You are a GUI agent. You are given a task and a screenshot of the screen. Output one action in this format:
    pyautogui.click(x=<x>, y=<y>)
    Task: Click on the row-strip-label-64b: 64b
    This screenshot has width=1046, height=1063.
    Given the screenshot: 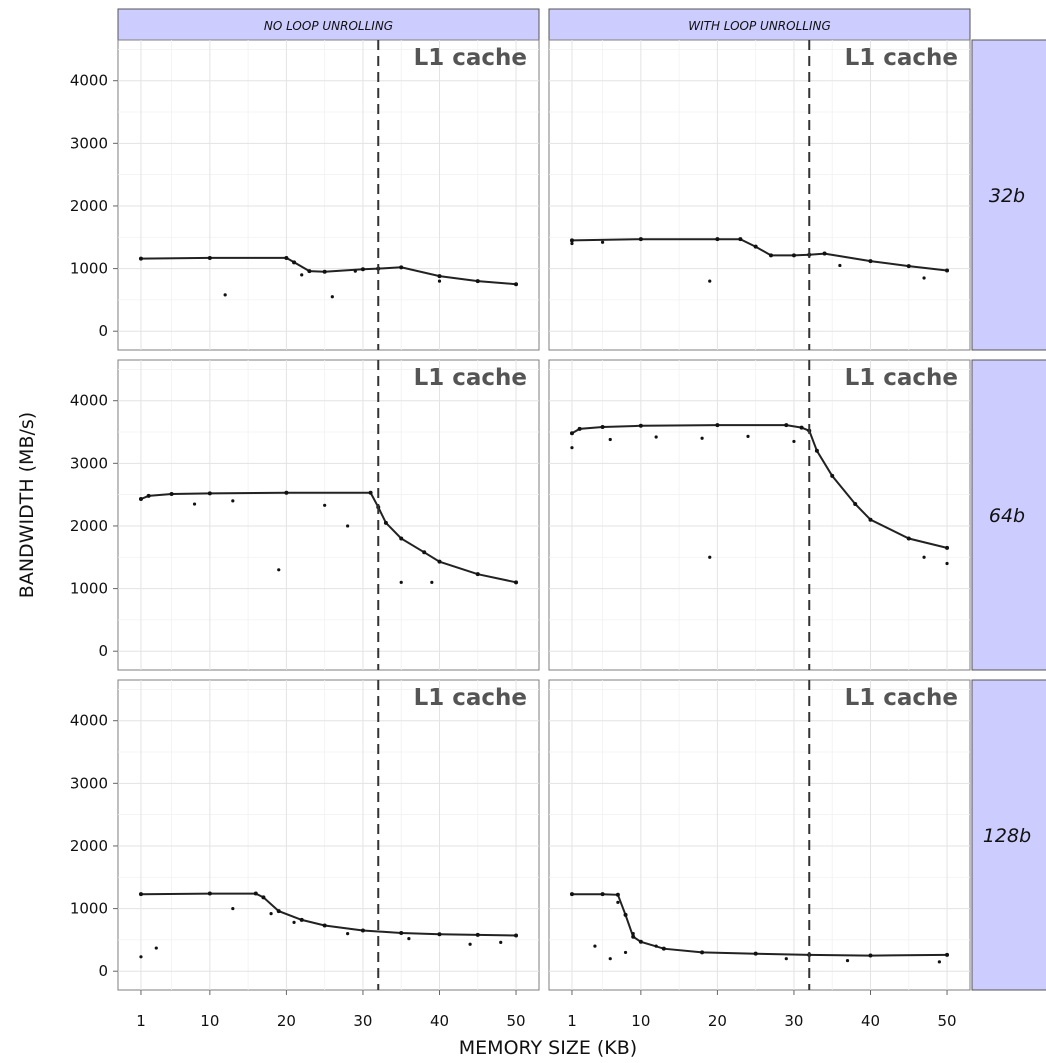 What is the action you would take?
    pyautogui.click(x=1007, y=516)
    